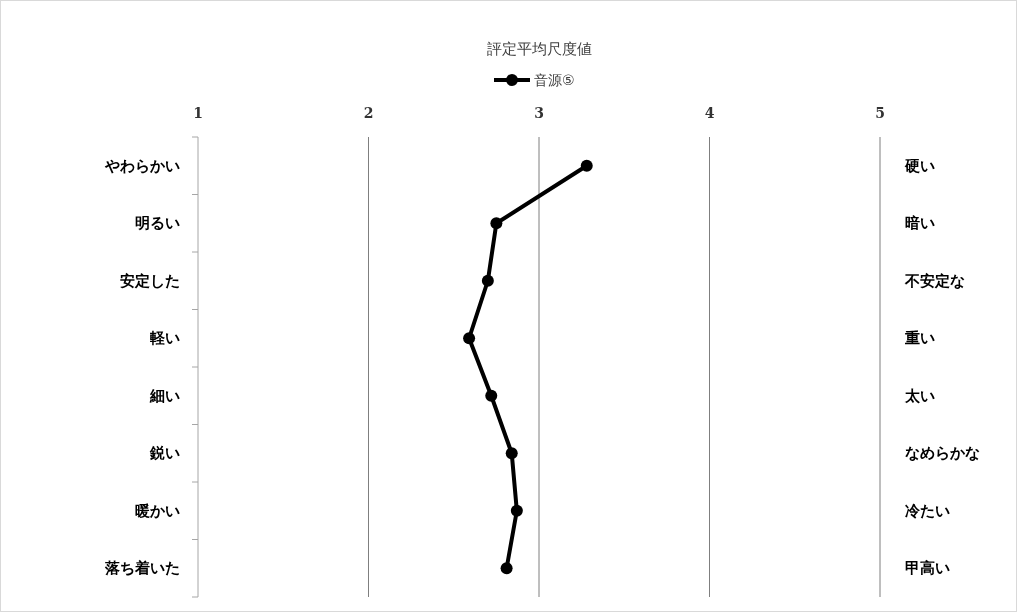 This screenshot has width=1017, height=612. Describe the element at coordinates (150, 280) in the screenshot. I see `y-tick-label: 安定した` at that location.